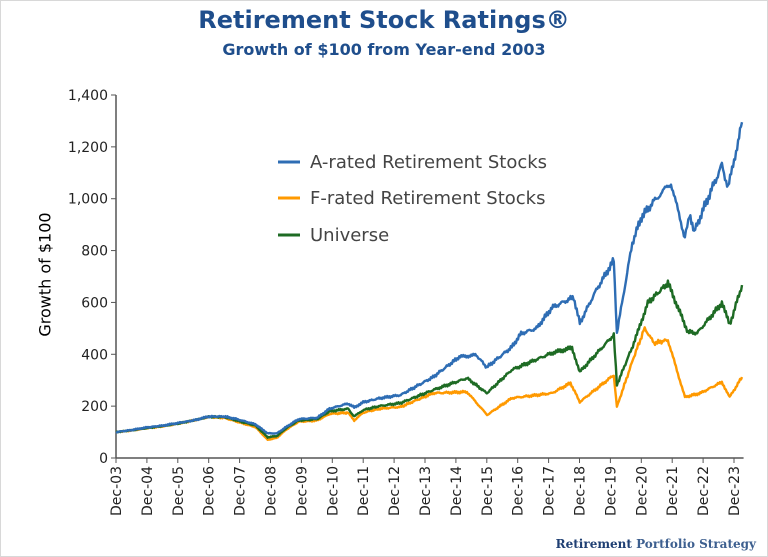  Describe the element at coordinates (384, 49) in the screenshot. I see `chart-subtitle: Growth of $100 from Year-end 2003` at that location.